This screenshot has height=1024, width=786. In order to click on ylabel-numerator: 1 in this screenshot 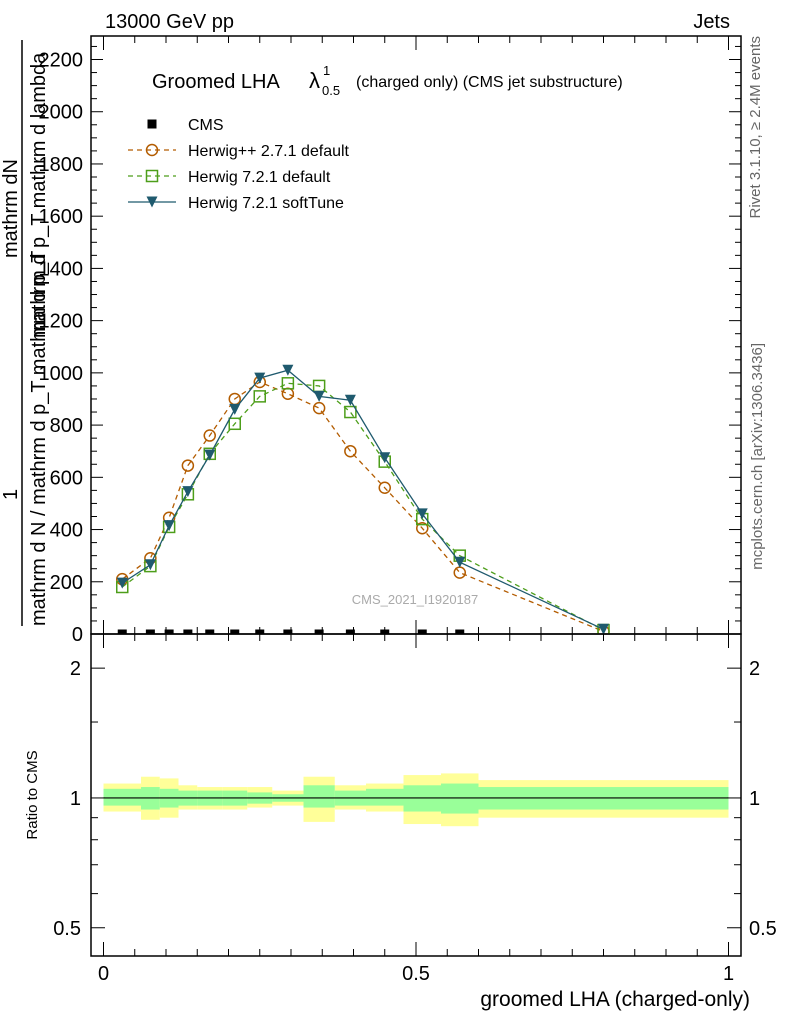, I will do `click(11, 494)`.